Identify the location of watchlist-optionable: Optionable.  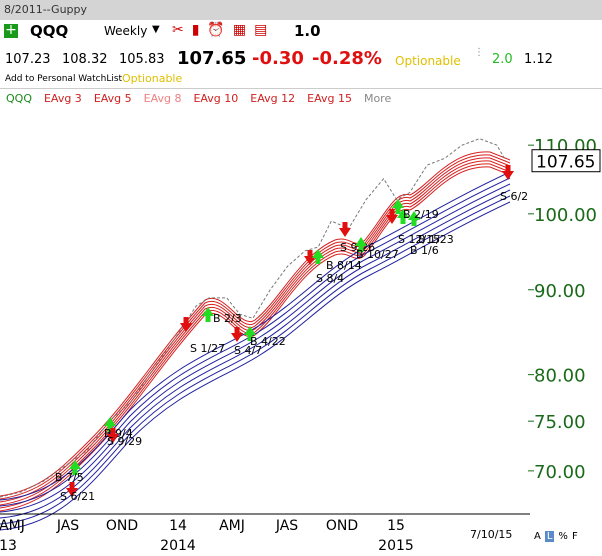
(152, 78).